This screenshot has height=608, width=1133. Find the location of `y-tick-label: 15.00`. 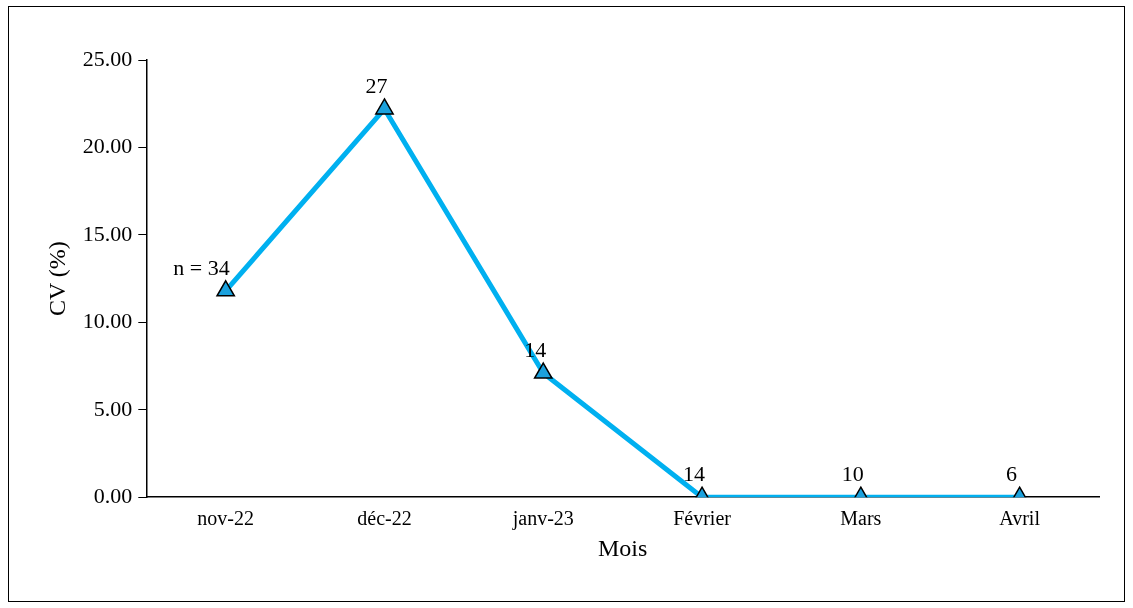

y-tick-label: 15.00 is located at coordinates (107, 233).